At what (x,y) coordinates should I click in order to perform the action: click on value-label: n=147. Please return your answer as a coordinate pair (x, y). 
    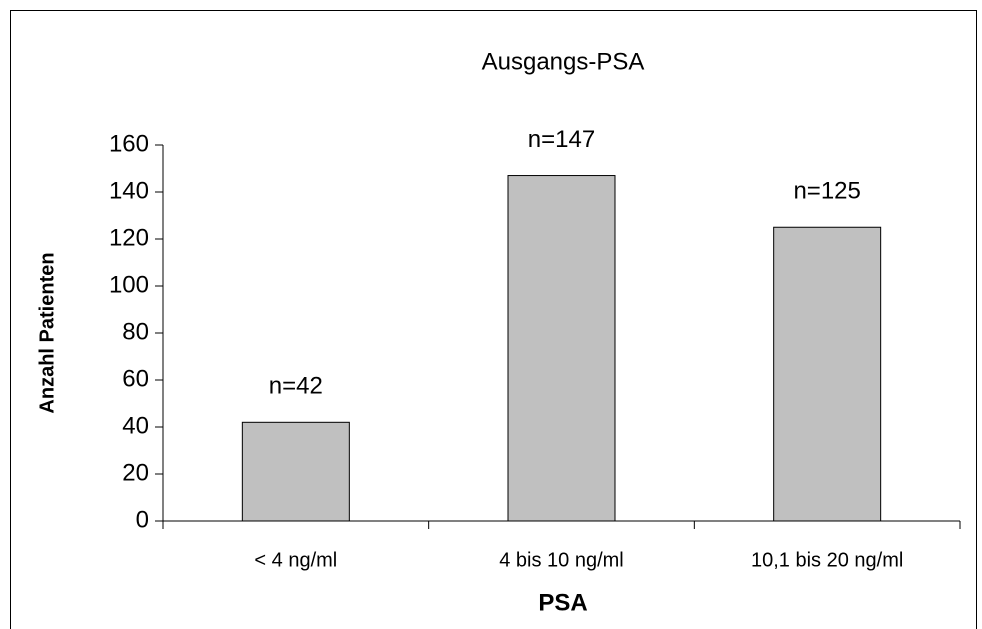
    Looking at the image, I should click on (561, 139).